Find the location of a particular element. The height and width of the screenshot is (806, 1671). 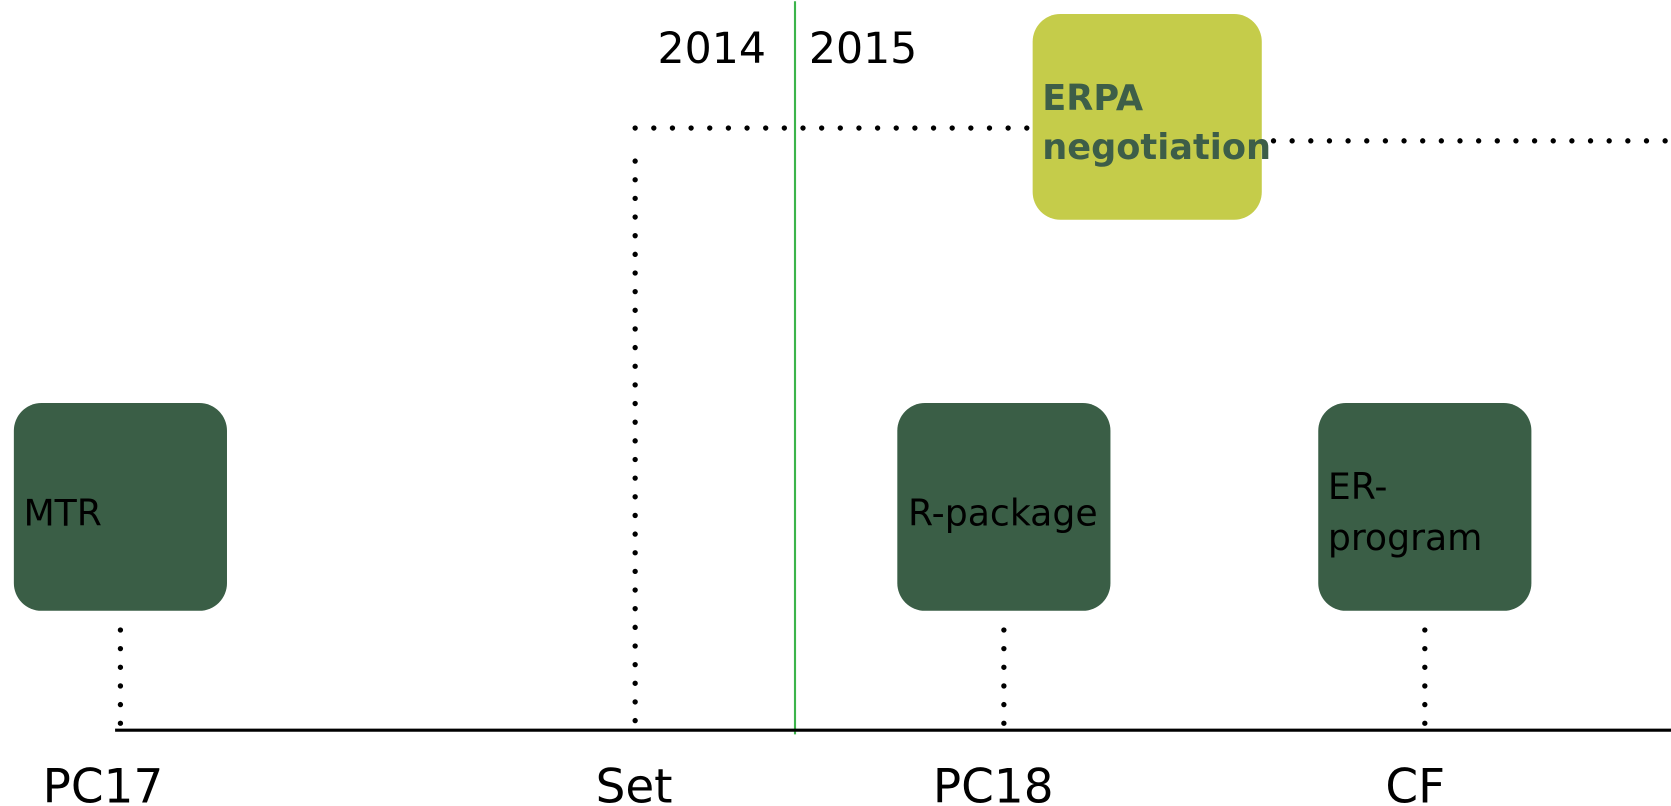

box-label-line: MTR is located at coordinates (62, 513).